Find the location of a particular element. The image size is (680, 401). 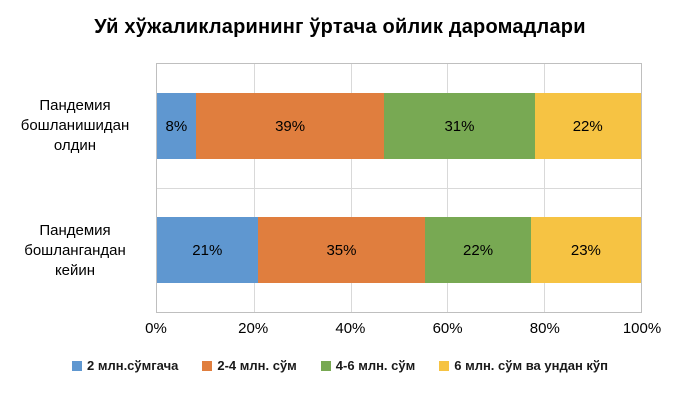

bar-segment: 21% is located at coordinates (207, 250).